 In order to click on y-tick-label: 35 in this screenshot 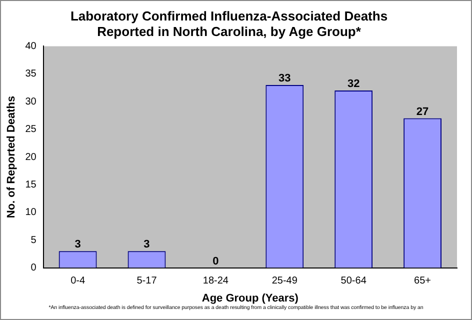, I will do `click(31, 74)`.